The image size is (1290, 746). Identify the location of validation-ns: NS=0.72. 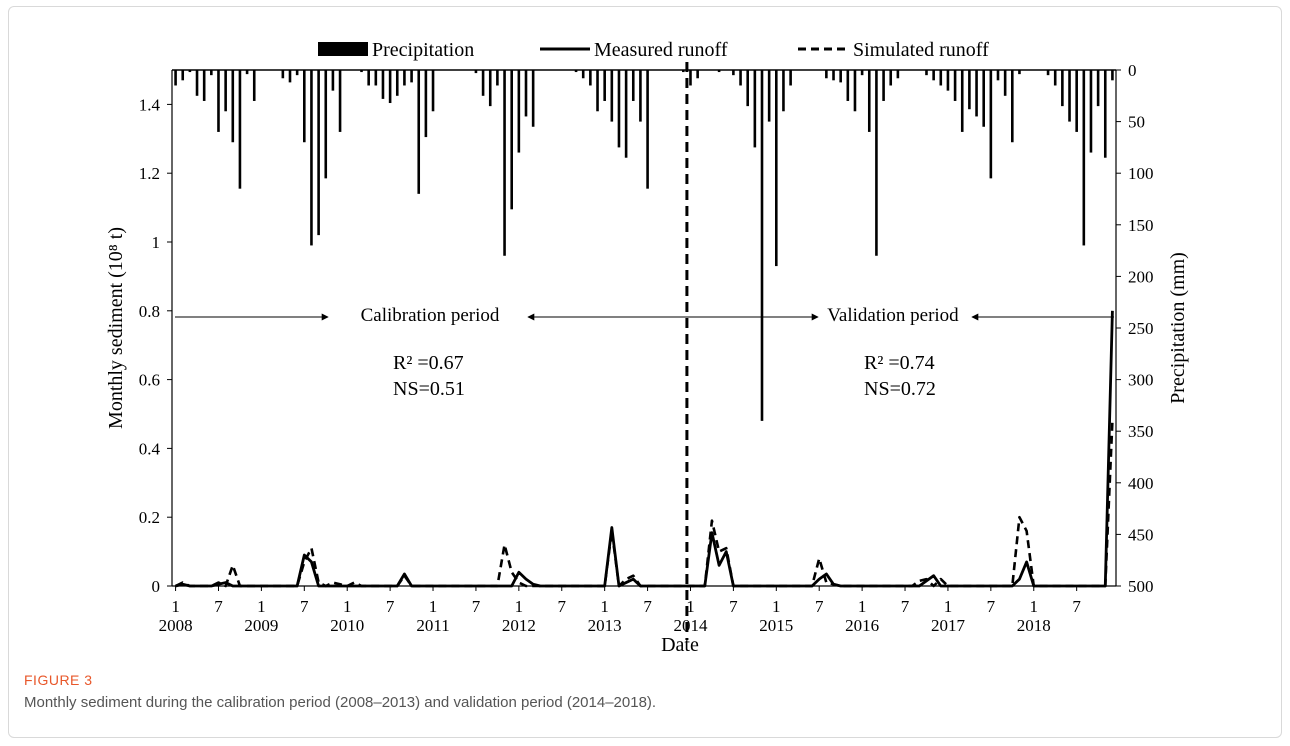
(900, 389).